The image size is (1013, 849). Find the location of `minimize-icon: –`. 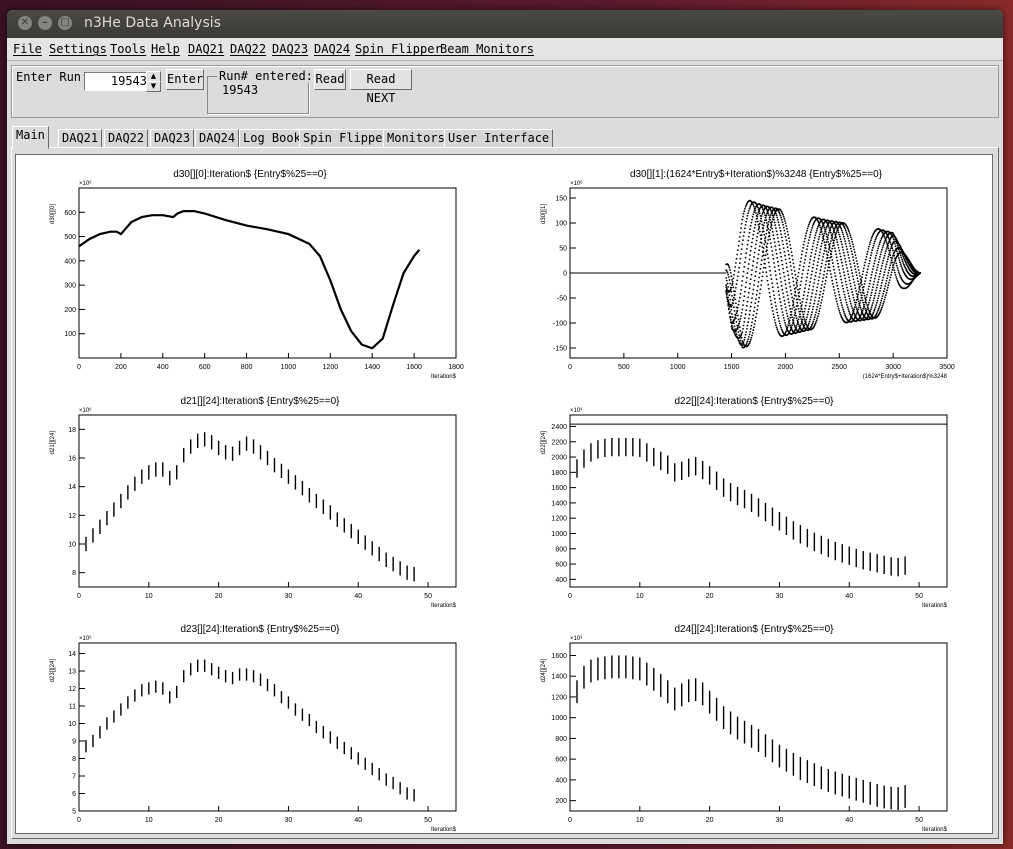

minimize-icon: – is located at coordinates (45, 23).